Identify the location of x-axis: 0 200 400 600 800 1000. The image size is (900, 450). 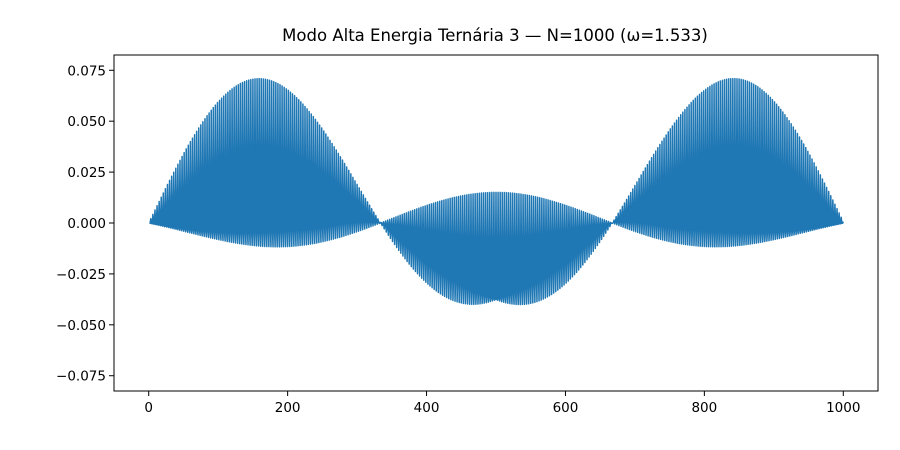
(502, 403).